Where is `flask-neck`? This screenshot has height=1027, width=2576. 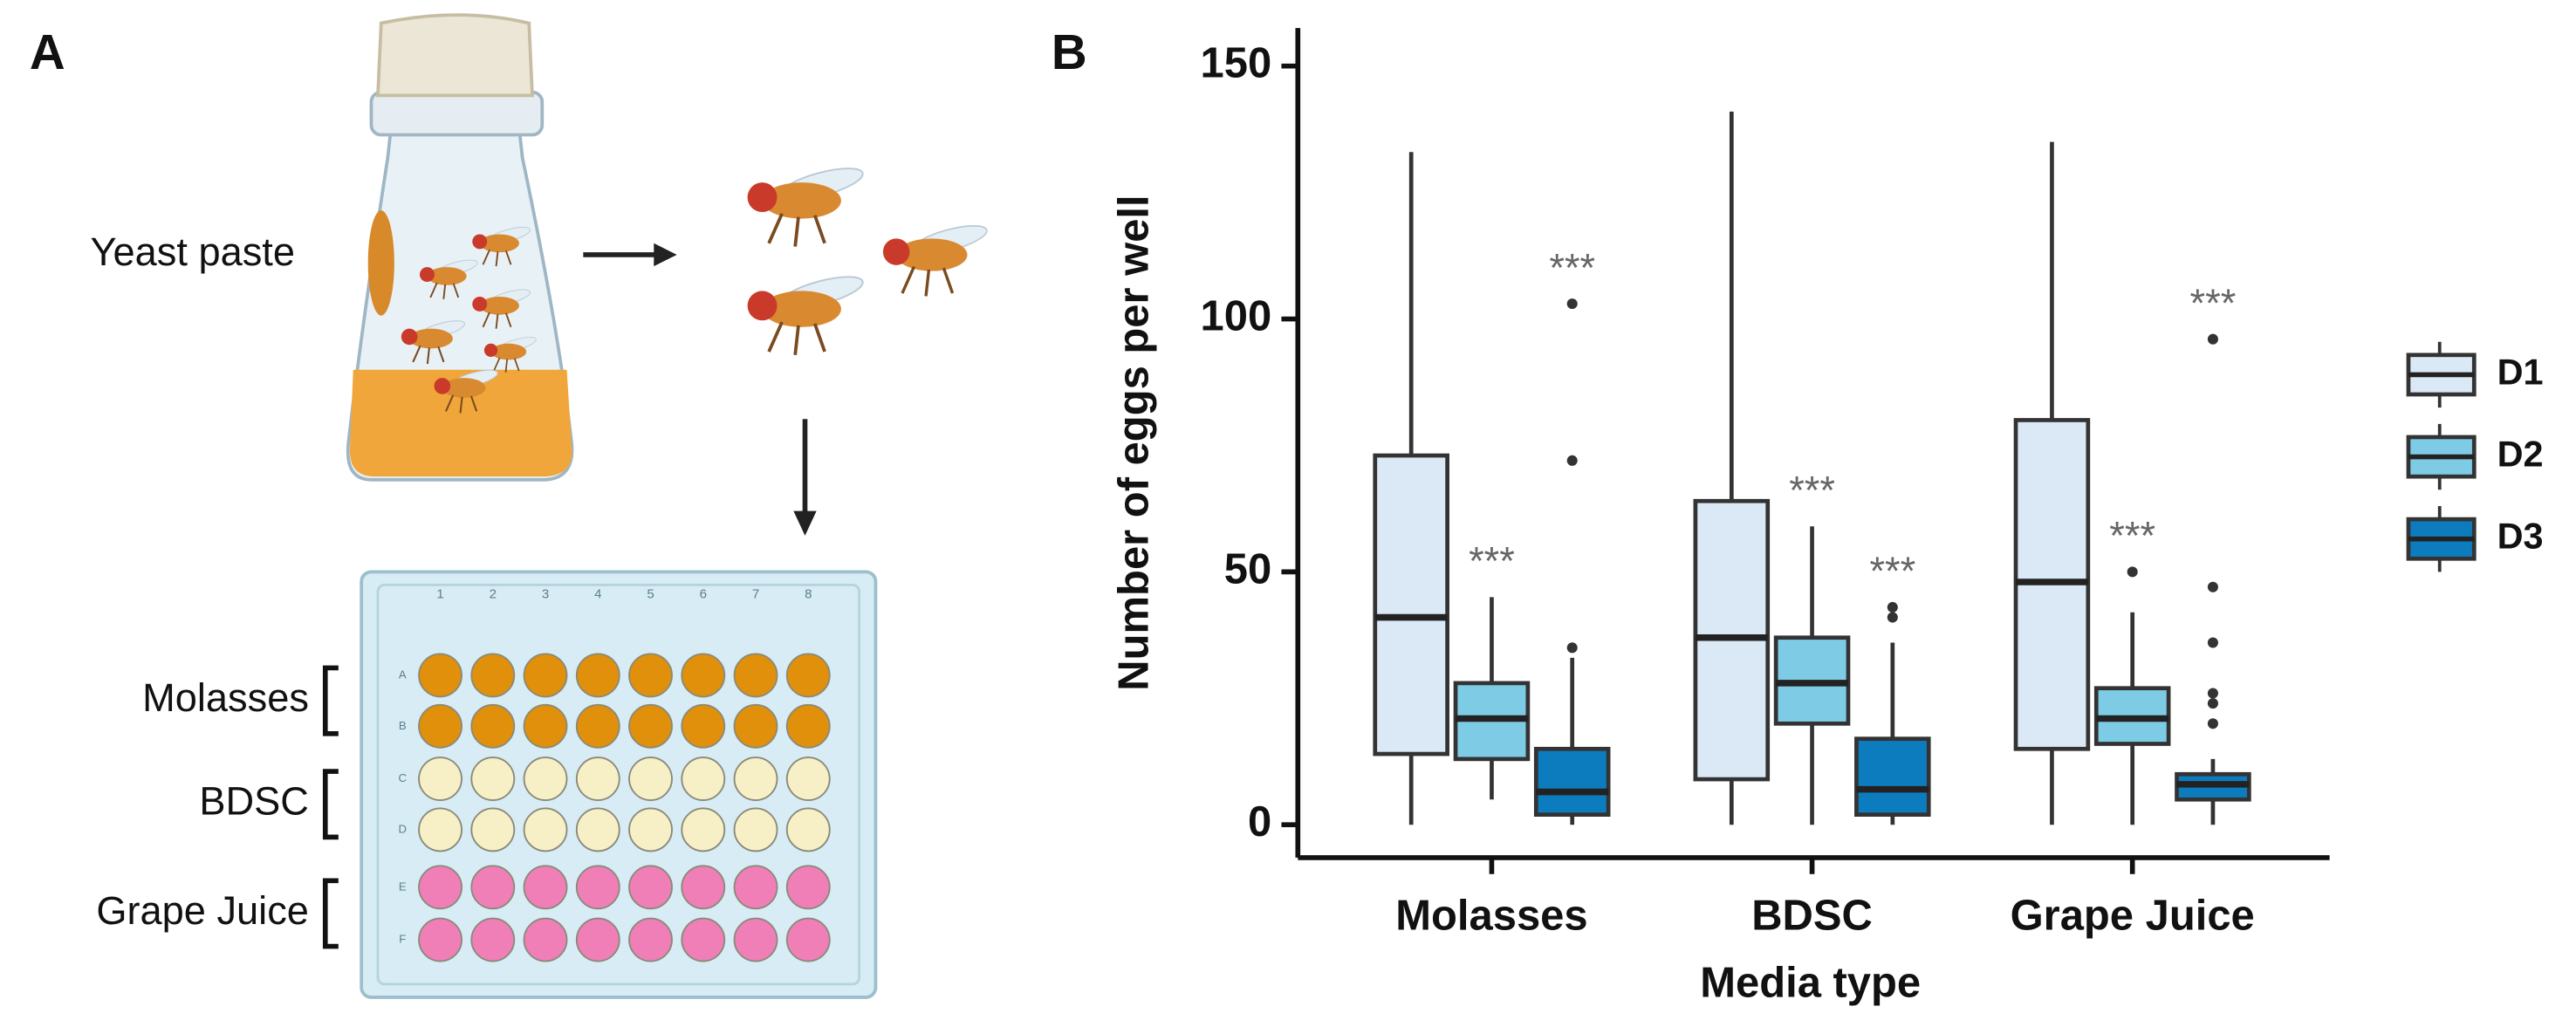
flask-neck is located at coordinates (457, 114).